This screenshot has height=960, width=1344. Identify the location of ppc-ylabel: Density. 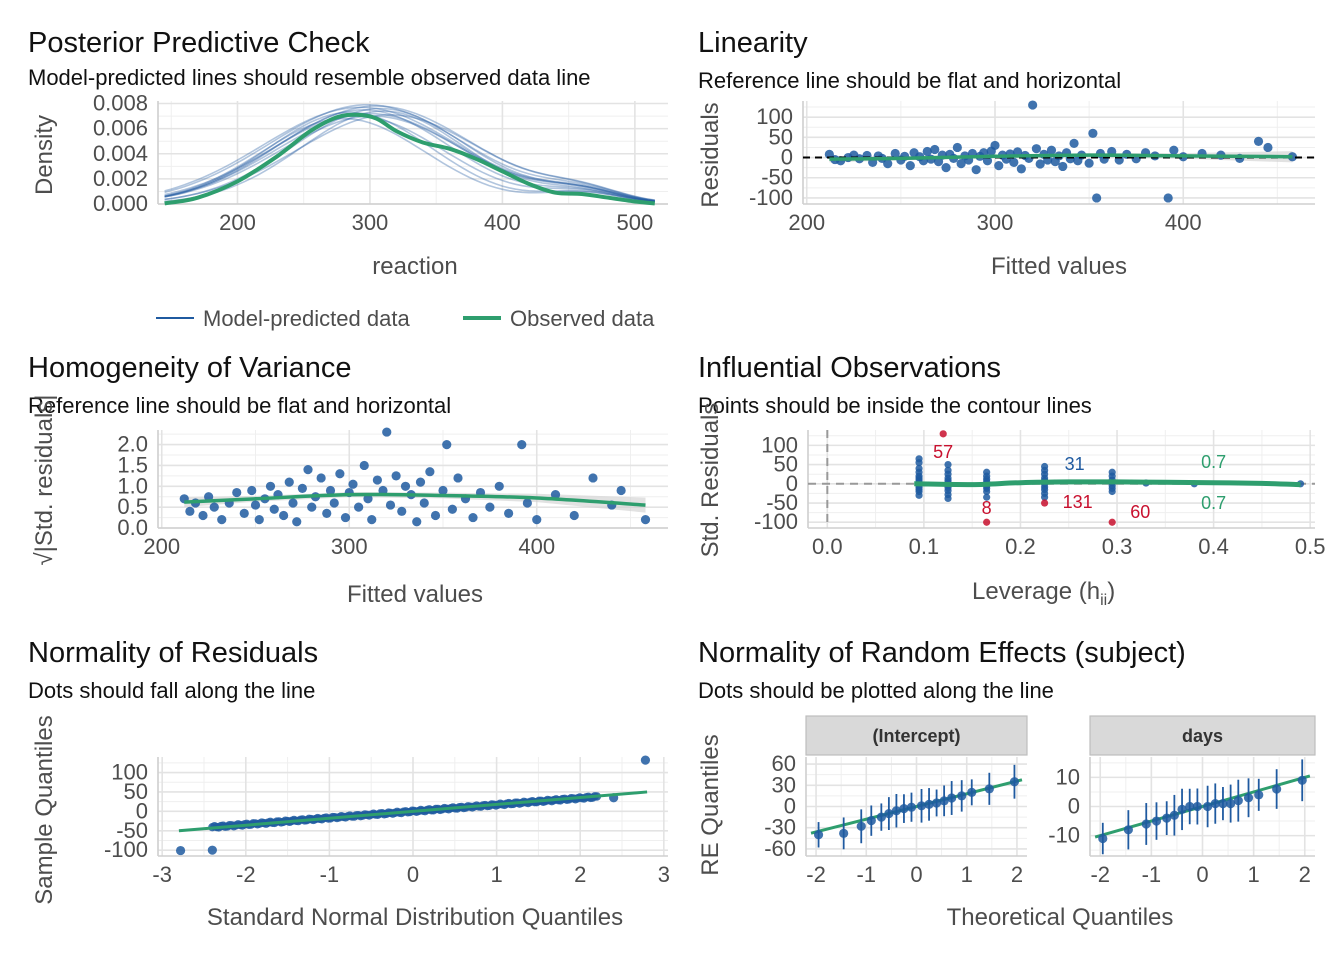
(44, 155).